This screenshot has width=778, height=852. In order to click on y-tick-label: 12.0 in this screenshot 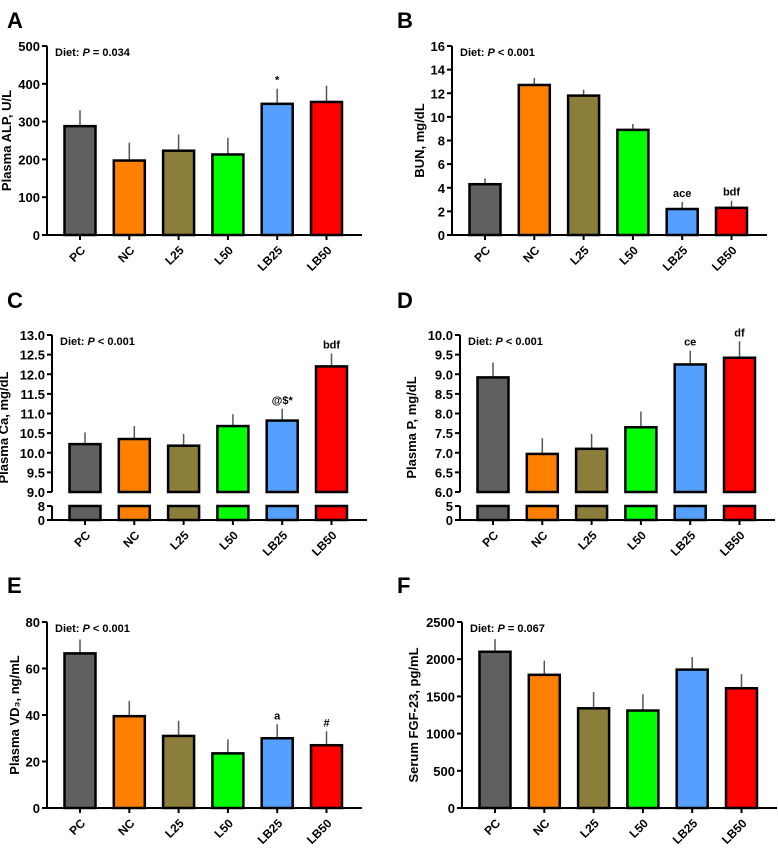, I will do `click(32, 374)`.